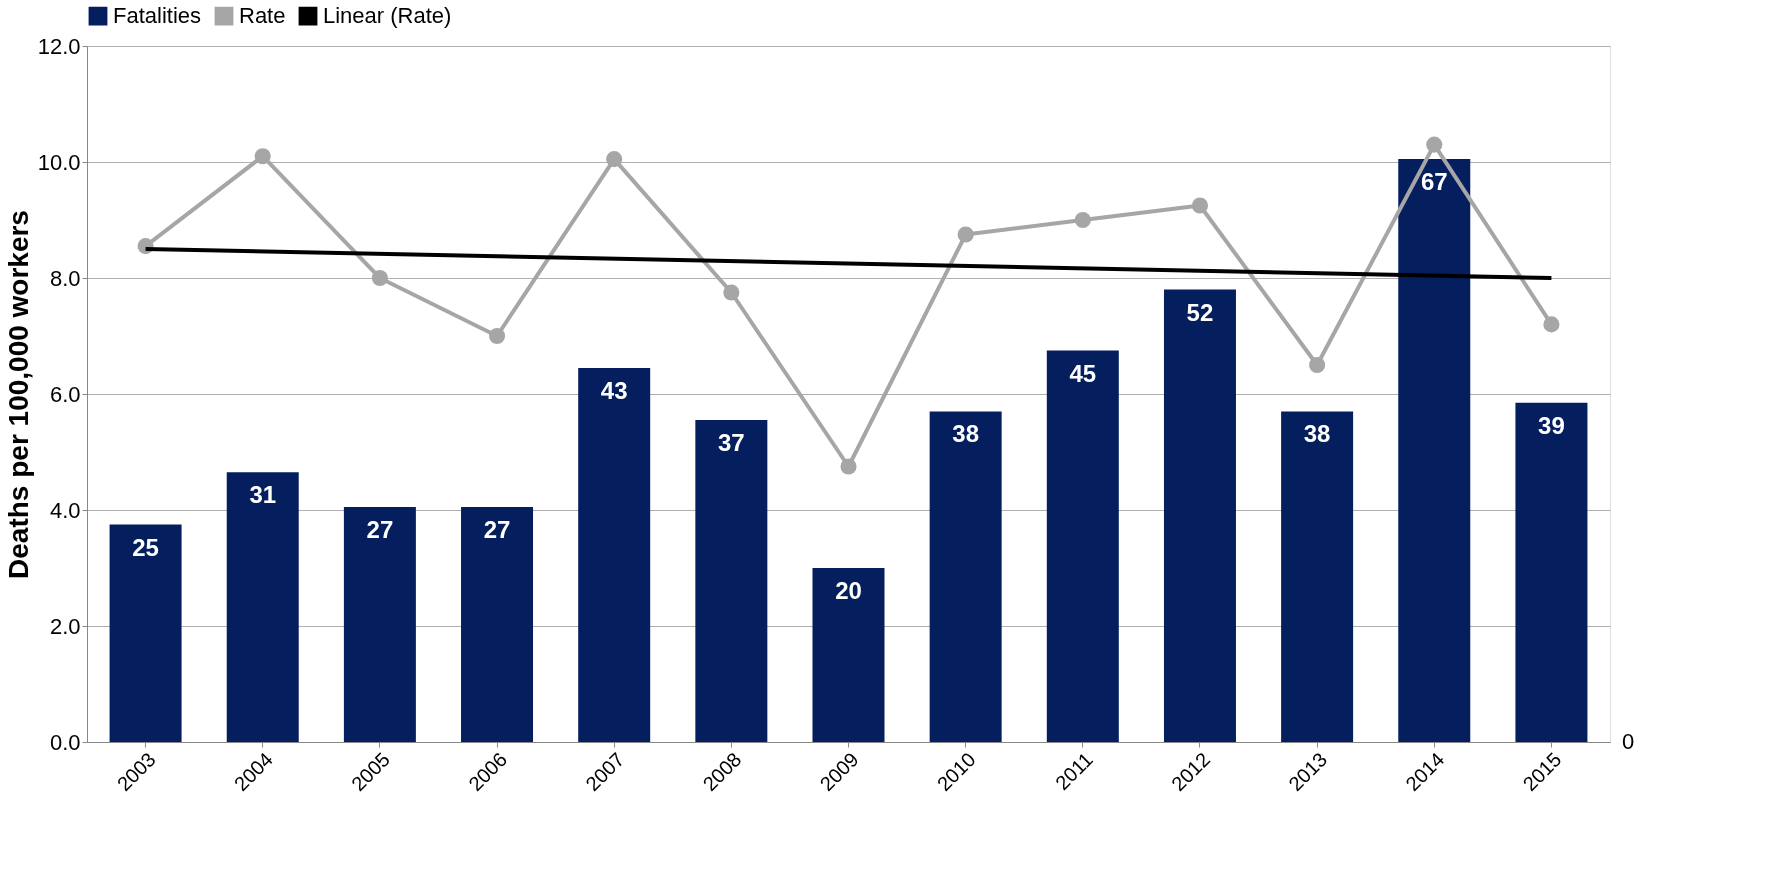 The height and width of the screenshot is (889, 1789). I want to click on y-tick-label: 2.0, so click(65, 626).